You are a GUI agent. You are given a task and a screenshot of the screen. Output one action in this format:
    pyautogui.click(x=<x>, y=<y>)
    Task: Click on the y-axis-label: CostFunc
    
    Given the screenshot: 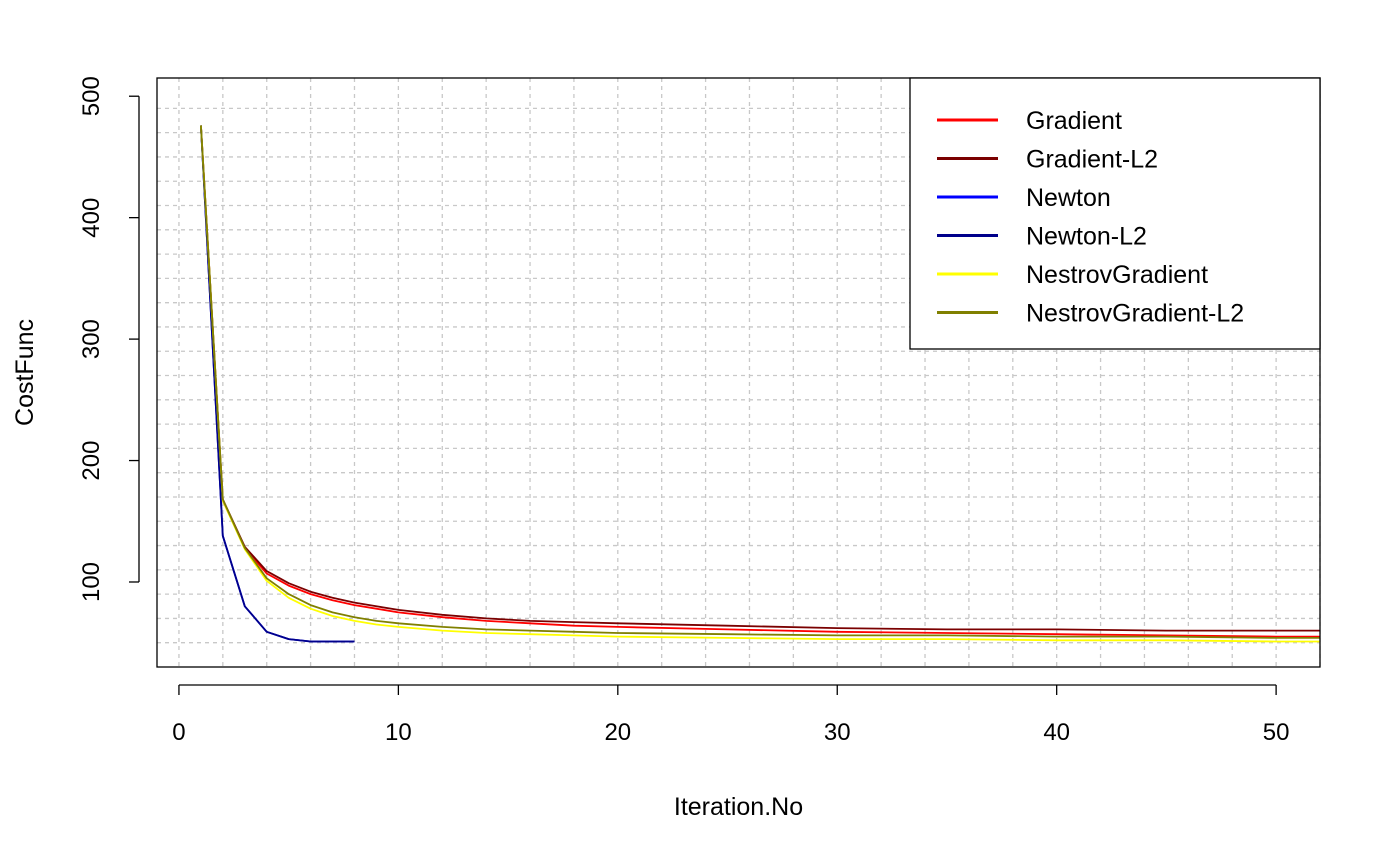 What is the action you would take?
    pyautogui.click(x=25, y=372)
    